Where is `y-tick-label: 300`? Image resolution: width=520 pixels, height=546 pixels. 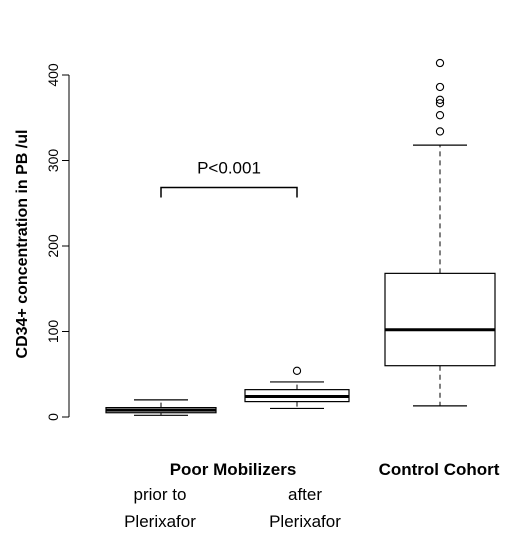 y-tick-label: 300 is located at coordinates (53, 161).